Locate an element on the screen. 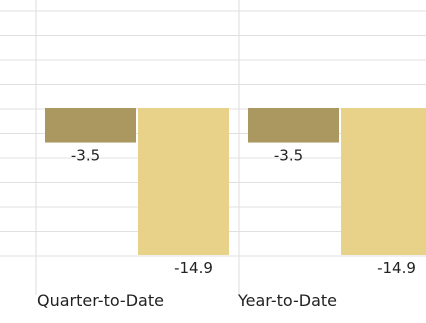  category-label: Year-to-Date is located at coordinates (287, 300).